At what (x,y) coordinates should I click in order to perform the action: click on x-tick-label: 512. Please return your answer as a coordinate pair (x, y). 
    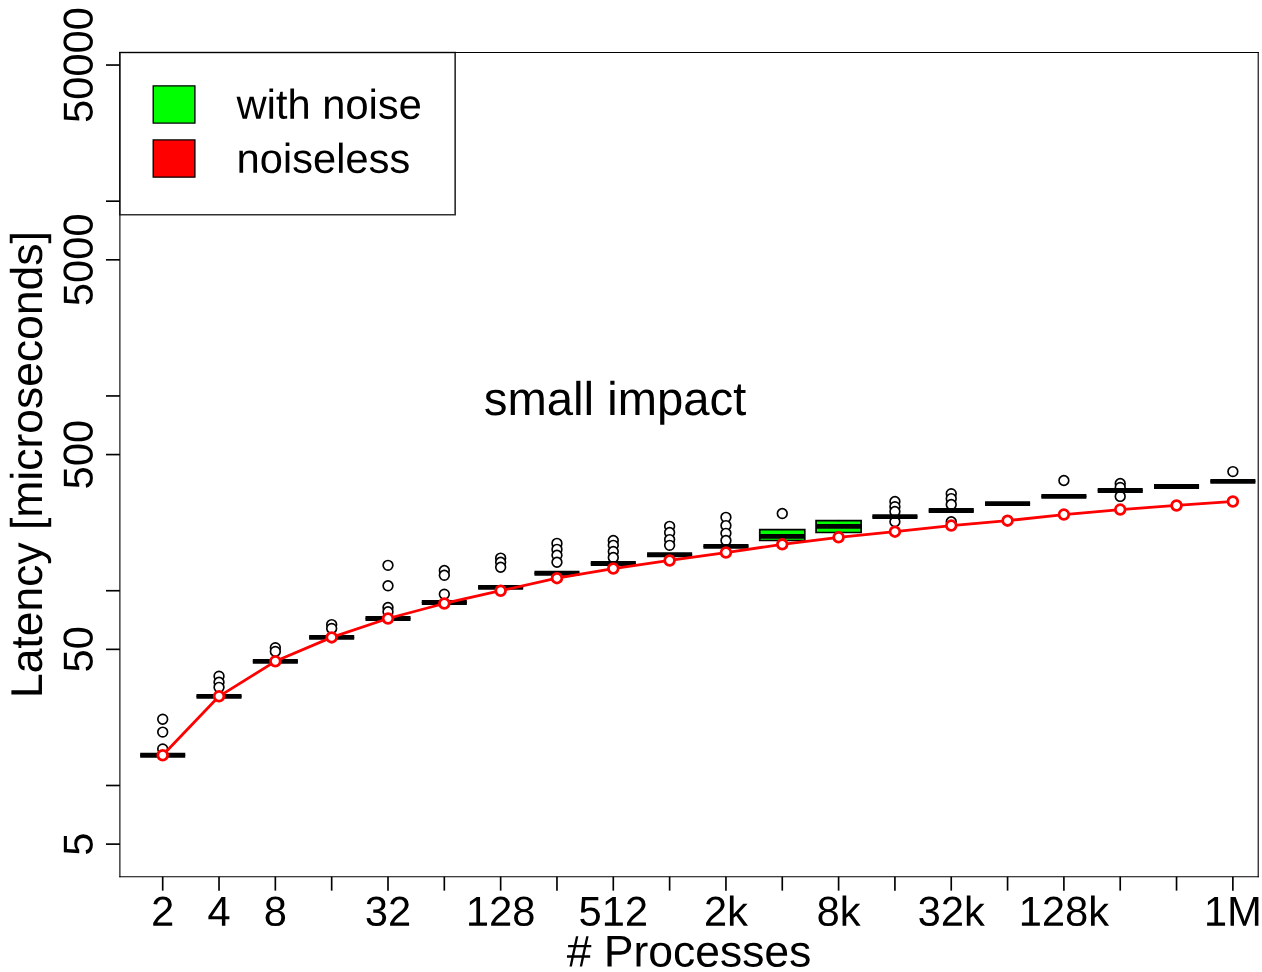
    Looking at the image, I should click on (613, 911).